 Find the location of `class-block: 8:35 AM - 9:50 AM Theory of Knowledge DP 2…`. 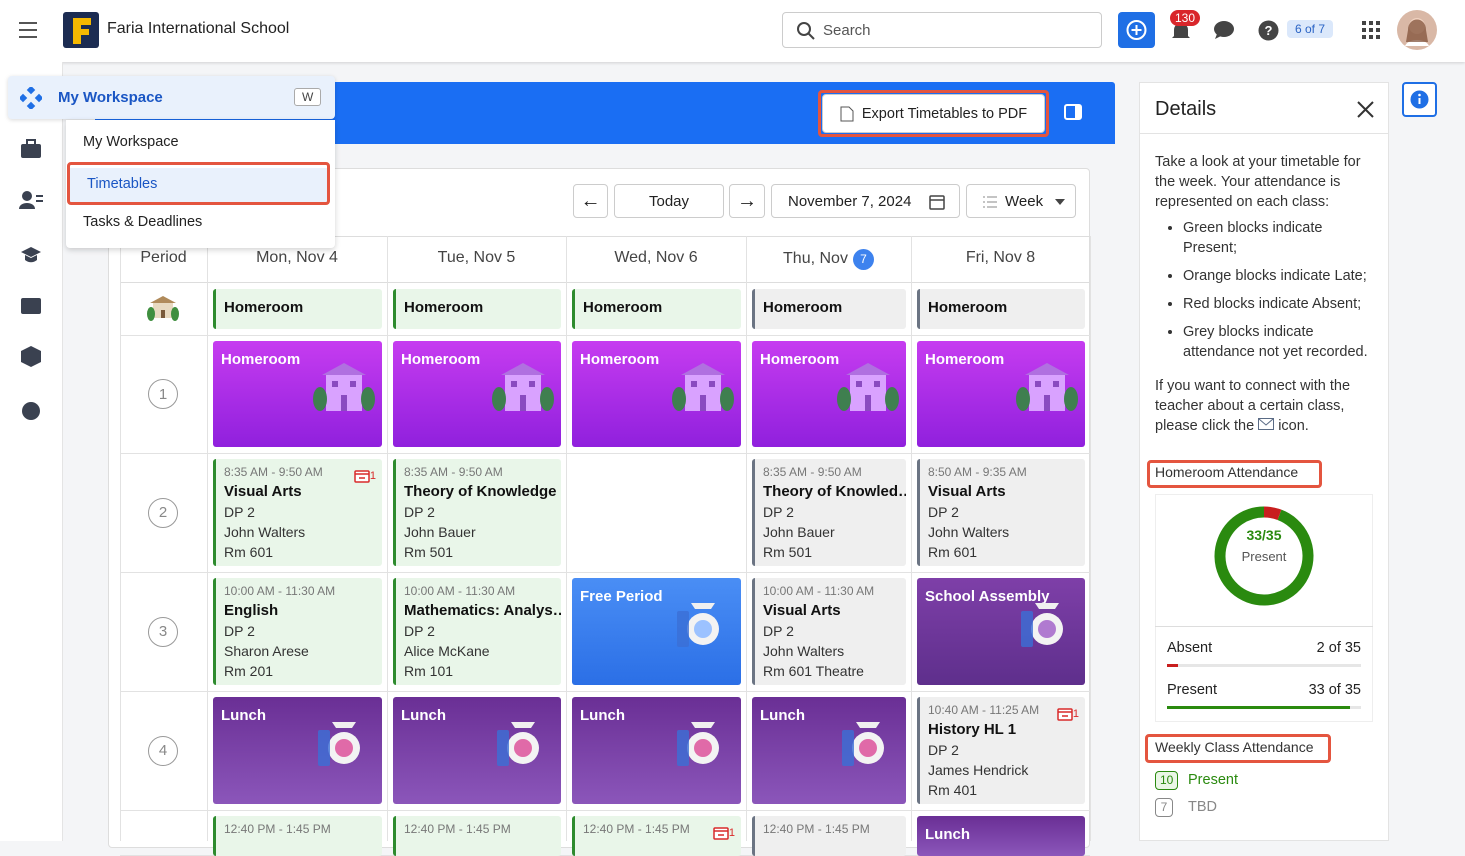

class-block: 8:35 AM - 9:50 AM Theory of Knowledge DP 2… is located at coordinates (477, 512).